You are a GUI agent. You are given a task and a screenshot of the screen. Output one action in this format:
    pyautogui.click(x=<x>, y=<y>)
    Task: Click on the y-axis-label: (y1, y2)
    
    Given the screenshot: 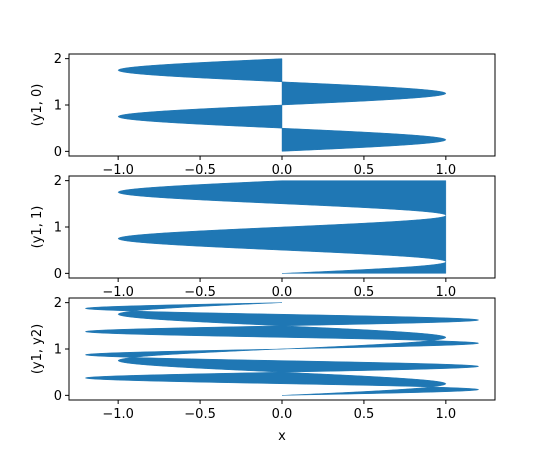 What is the action you would take?
    pyautogui.click(x=37, y=349)
    